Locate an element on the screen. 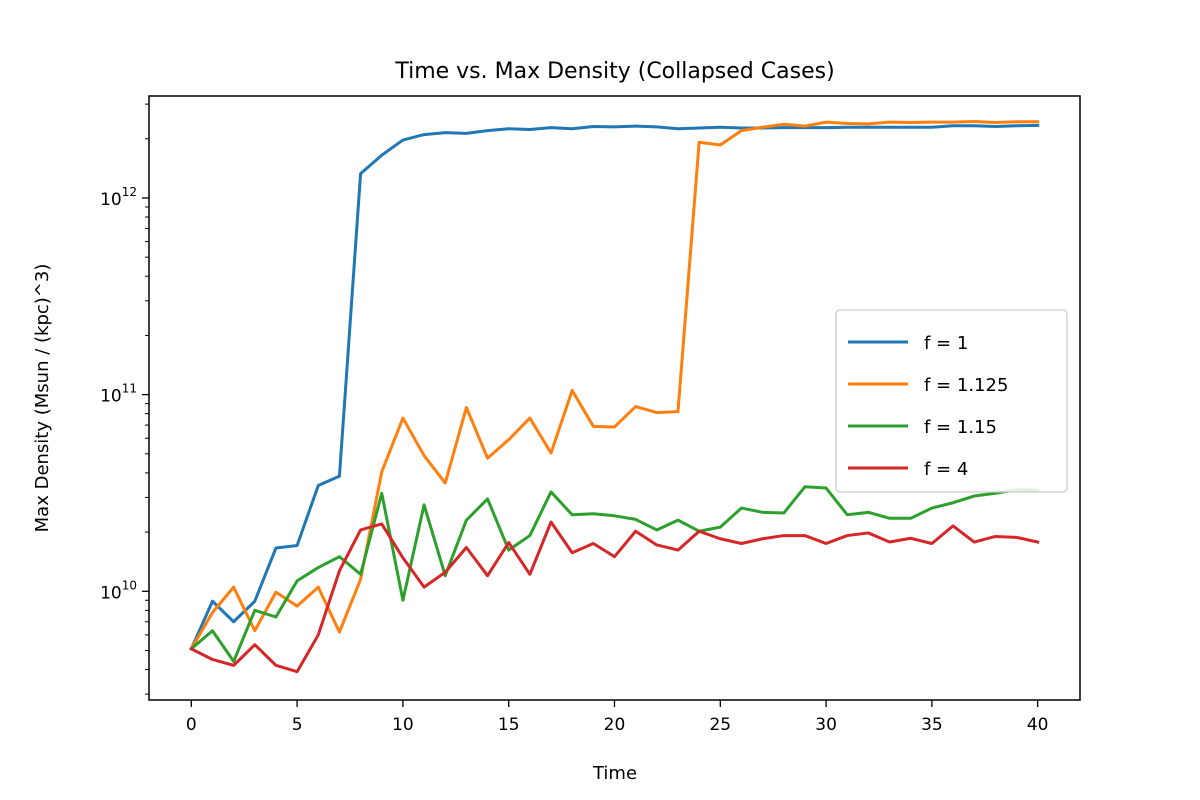 The width and height of the screenshot is (1200, 800). x-tick-label: 25 is located at coordinates (720, 725).